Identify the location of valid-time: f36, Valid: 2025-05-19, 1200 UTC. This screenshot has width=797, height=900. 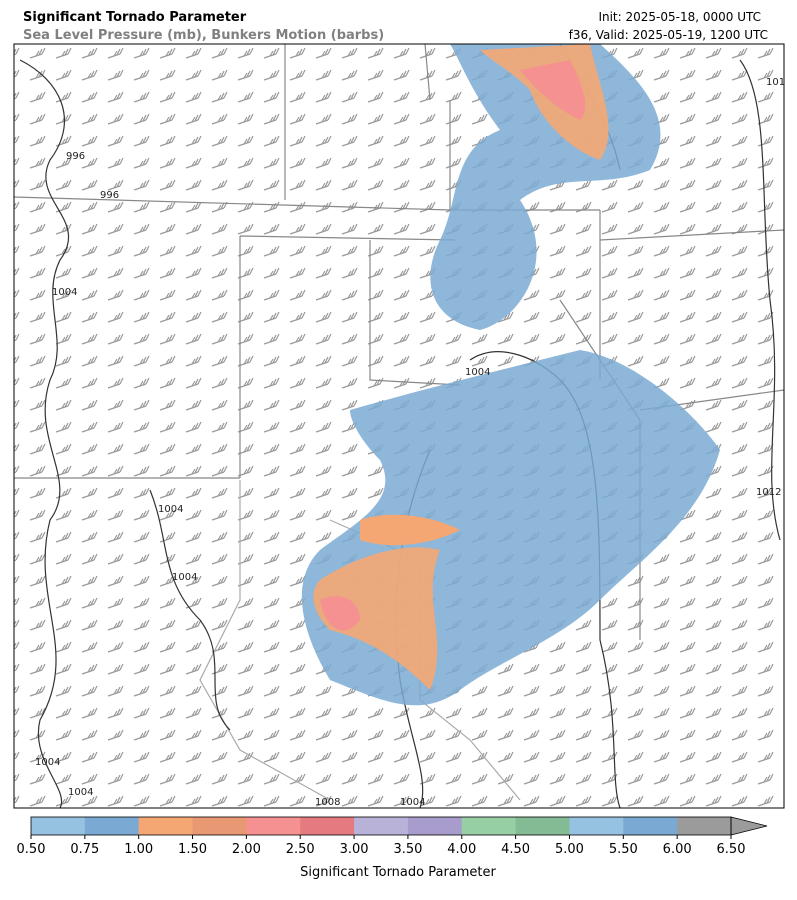
(668, 35).